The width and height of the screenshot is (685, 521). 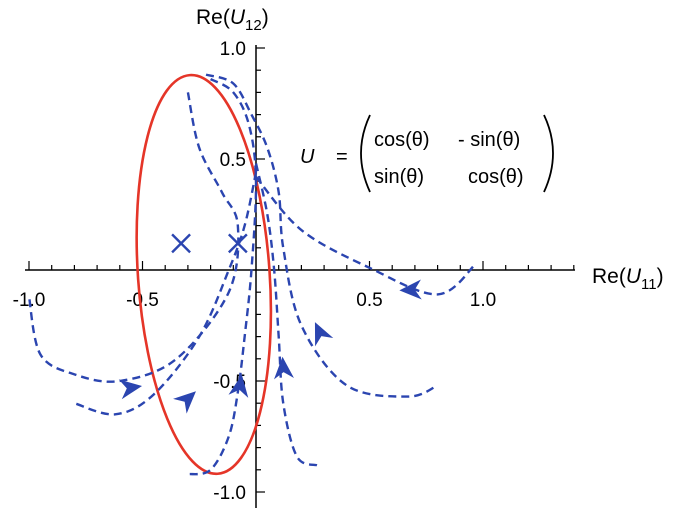 What do you see at coordinates (229, 493) in the screenshot?
I see `y-tick-label: -1.0` at bounding box center [229, 493].